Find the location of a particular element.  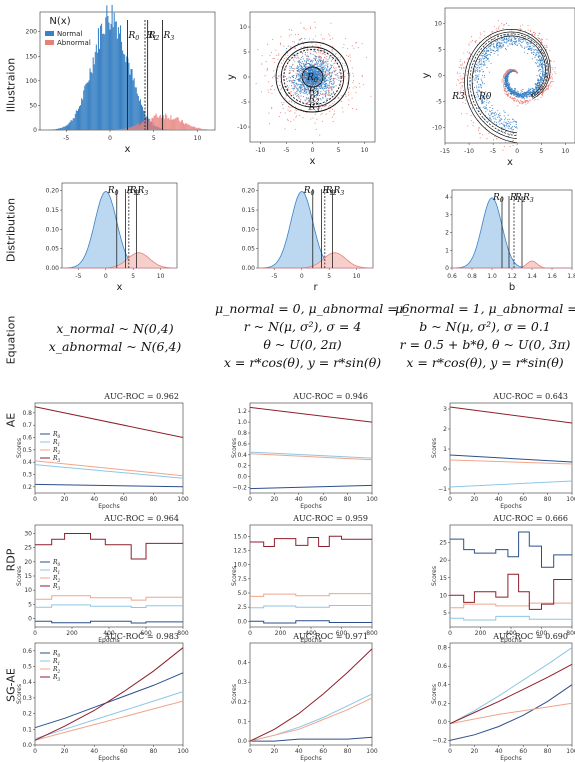

legend-label: R1 is located at coordinates (56, 571).